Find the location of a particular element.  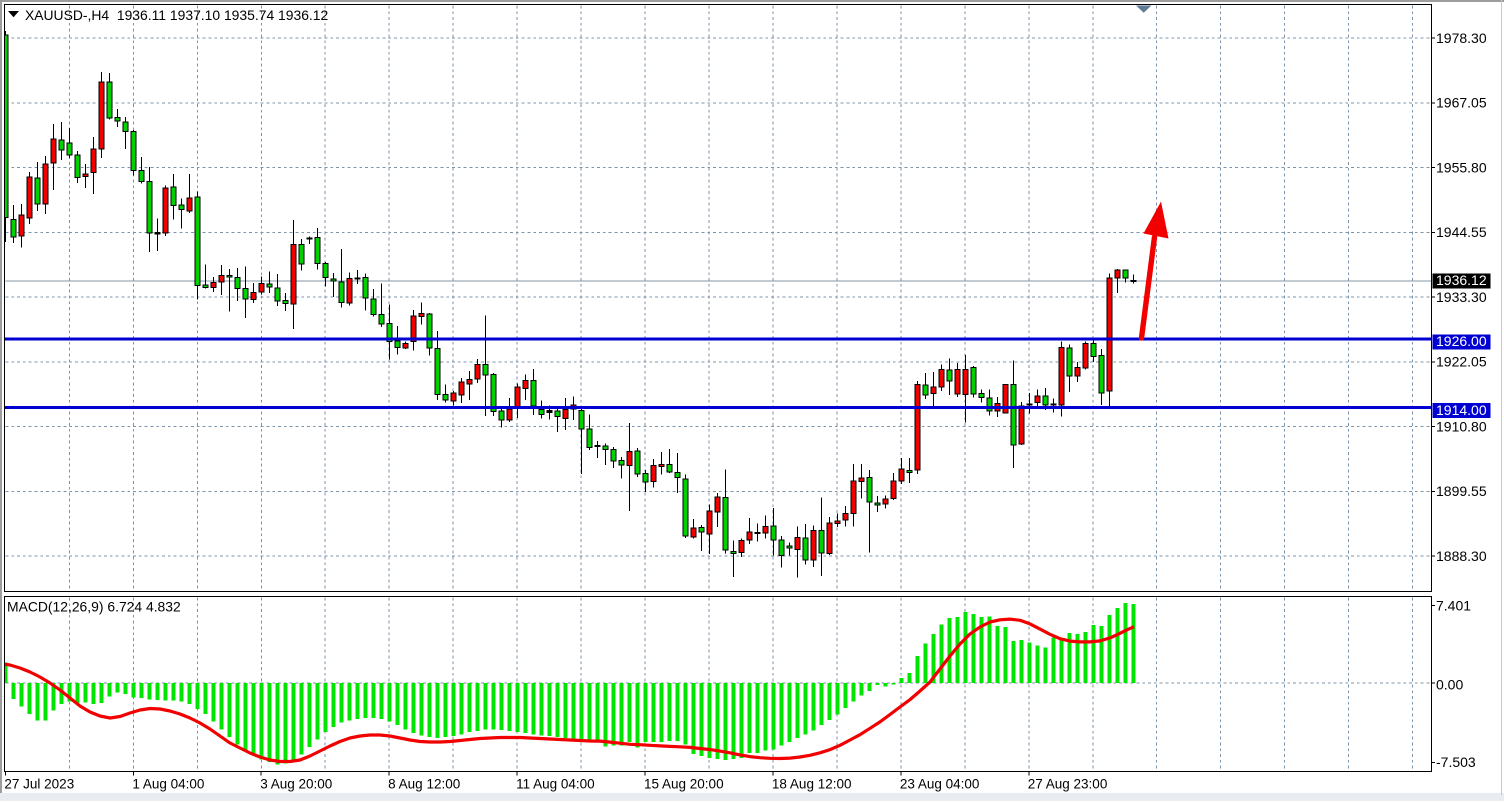

svg-text: 1926.00 is located at coordinates (1461, 341).